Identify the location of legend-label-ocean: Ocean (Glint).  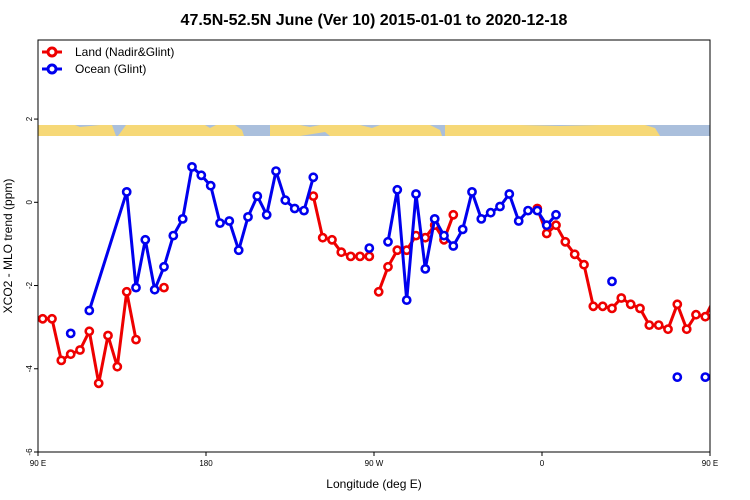
(110, 69).